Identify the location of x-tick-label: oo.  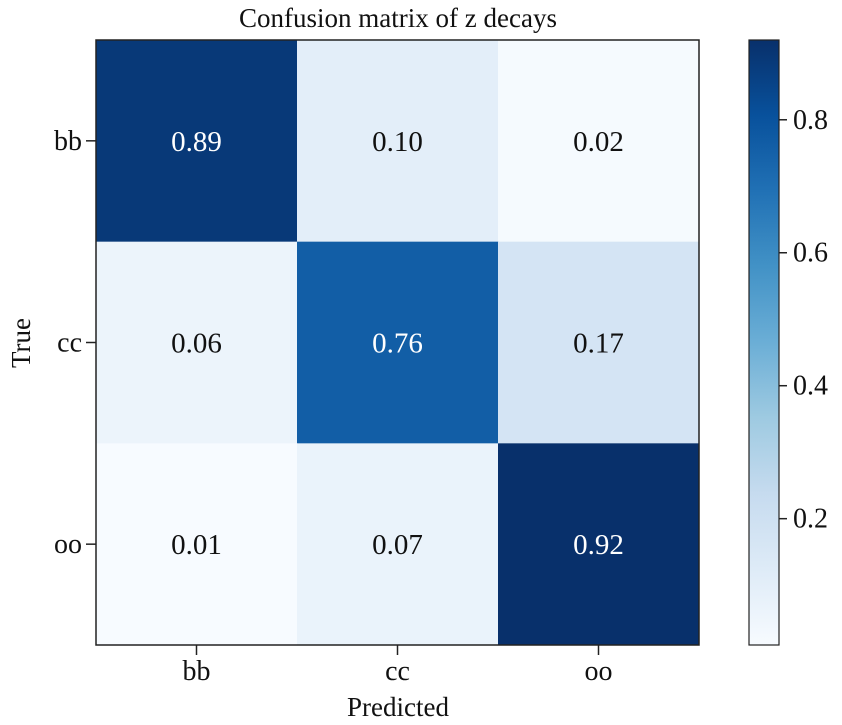
(599, 671).